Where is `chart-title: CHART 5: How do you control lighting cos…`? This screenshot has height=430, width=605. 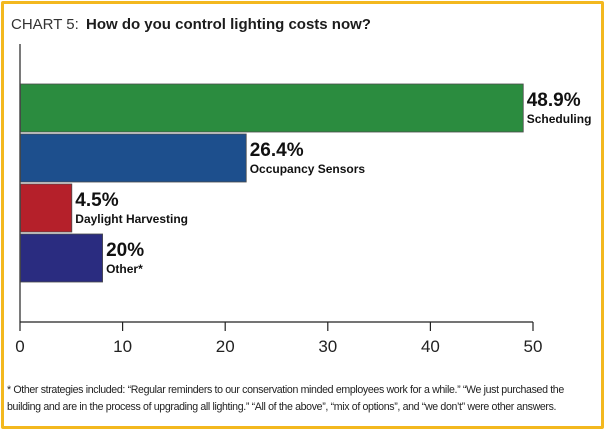
chart-title: CHART 5: How do you control lighting cos… is located at coordinates (191, 24).